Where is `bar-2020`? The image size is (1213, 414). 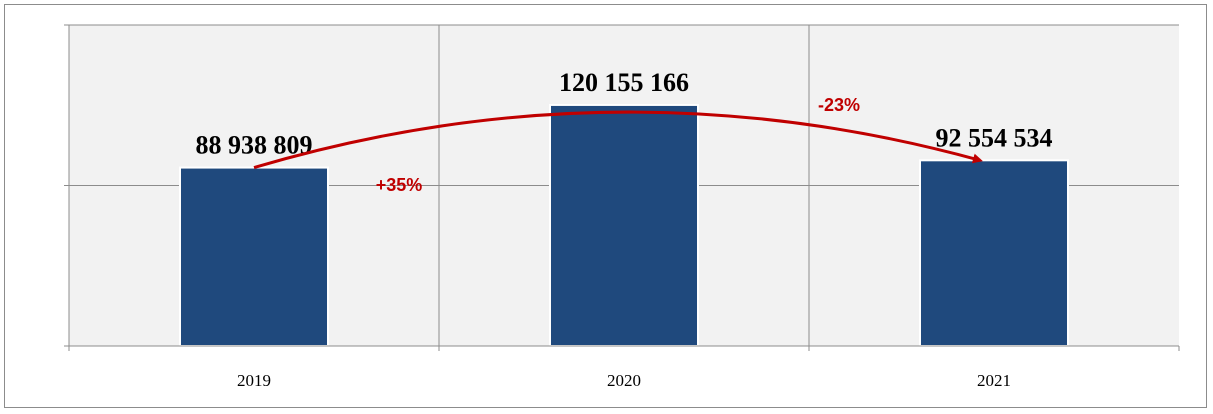
bar-2020 is located at coordinates (624, 225).